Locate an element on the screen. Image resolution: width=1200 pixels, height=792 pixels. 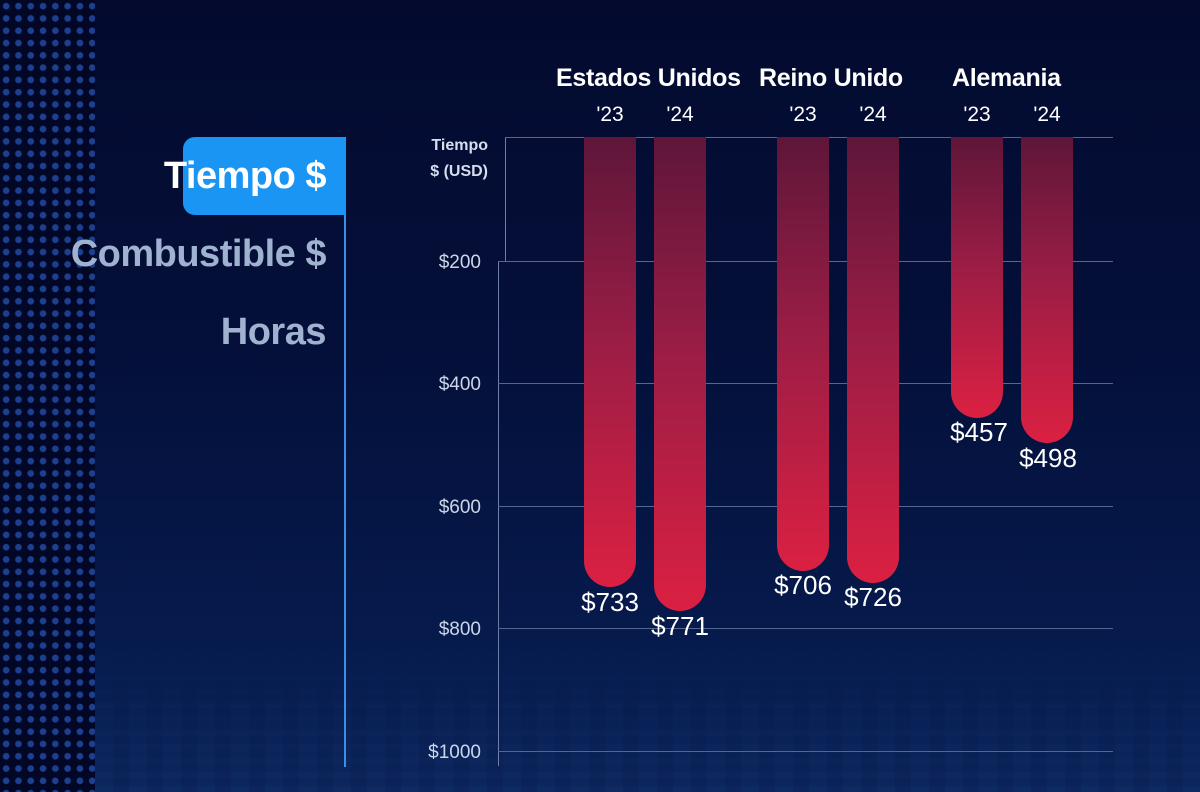
group-label-alemania: Alemania is located at coordinates (1006, 78).